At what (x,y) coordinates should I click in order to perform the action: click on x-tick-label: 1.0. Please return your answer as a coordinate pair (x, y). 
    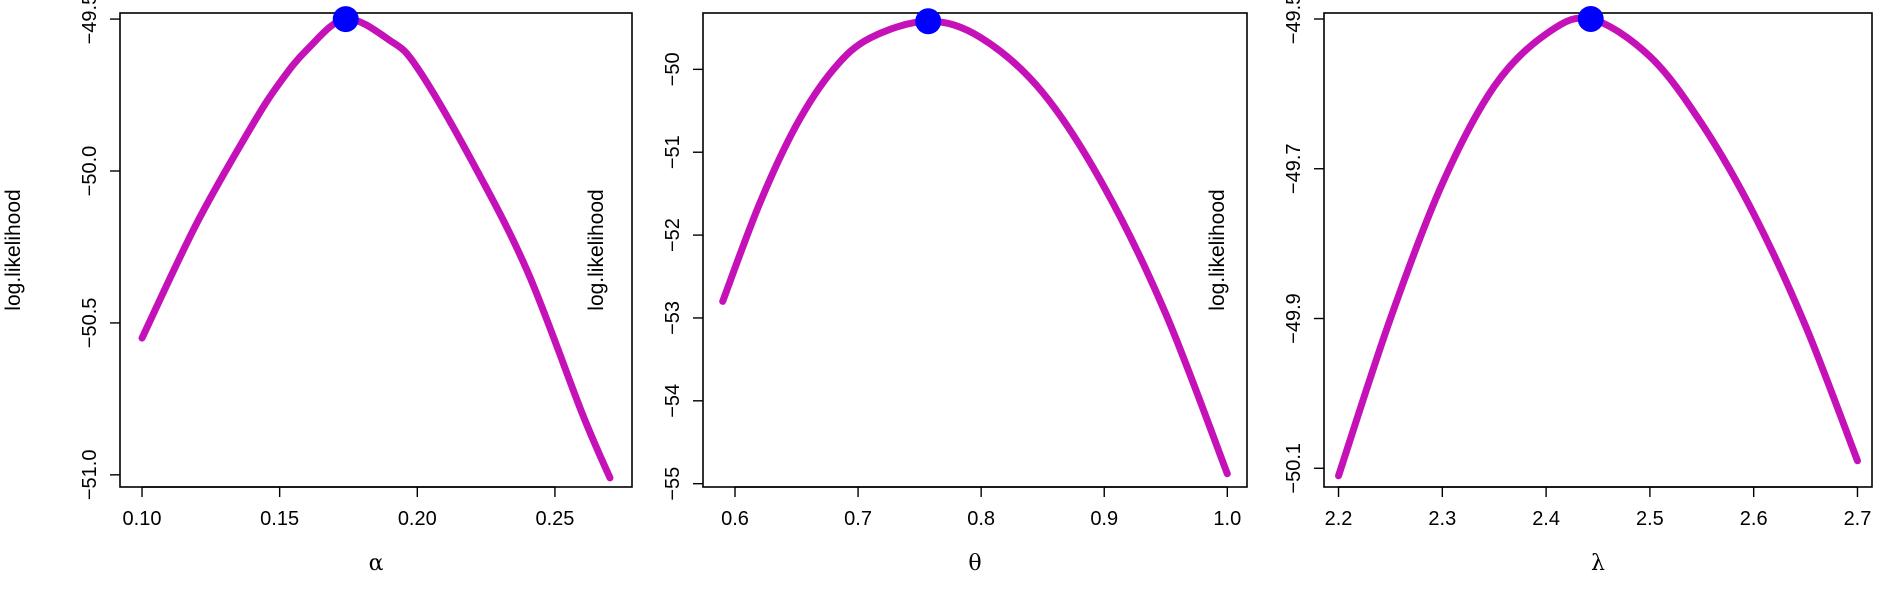
    Looking at the image, I should click on (1227, 519).